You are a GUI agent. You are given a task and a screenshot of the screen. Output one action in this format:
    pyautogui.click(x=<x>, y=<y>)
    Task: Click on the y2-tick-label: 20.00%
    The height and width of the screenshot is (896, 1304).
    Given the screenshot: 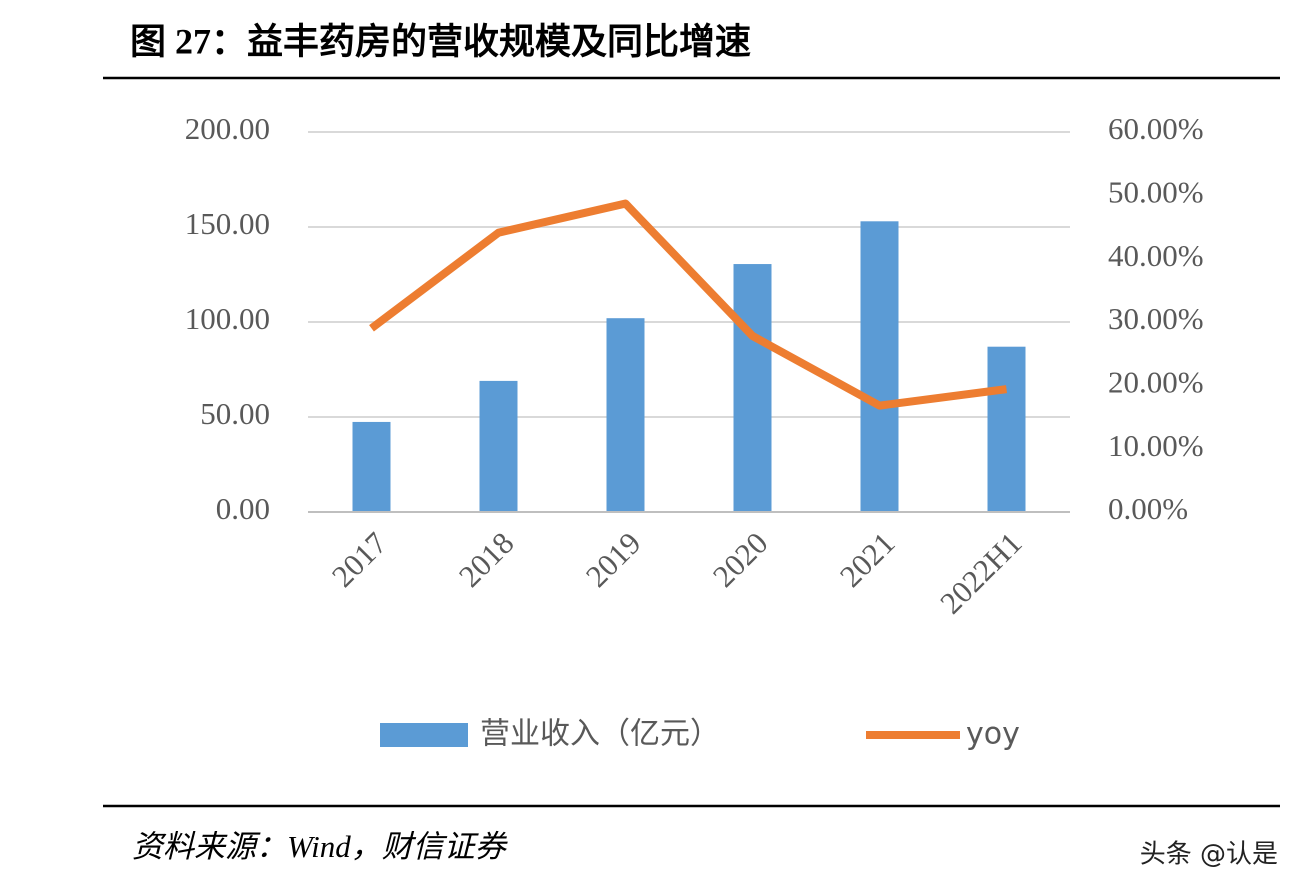 What is the action you would take?
    pyautogui.click(x=1156, y=381)
    